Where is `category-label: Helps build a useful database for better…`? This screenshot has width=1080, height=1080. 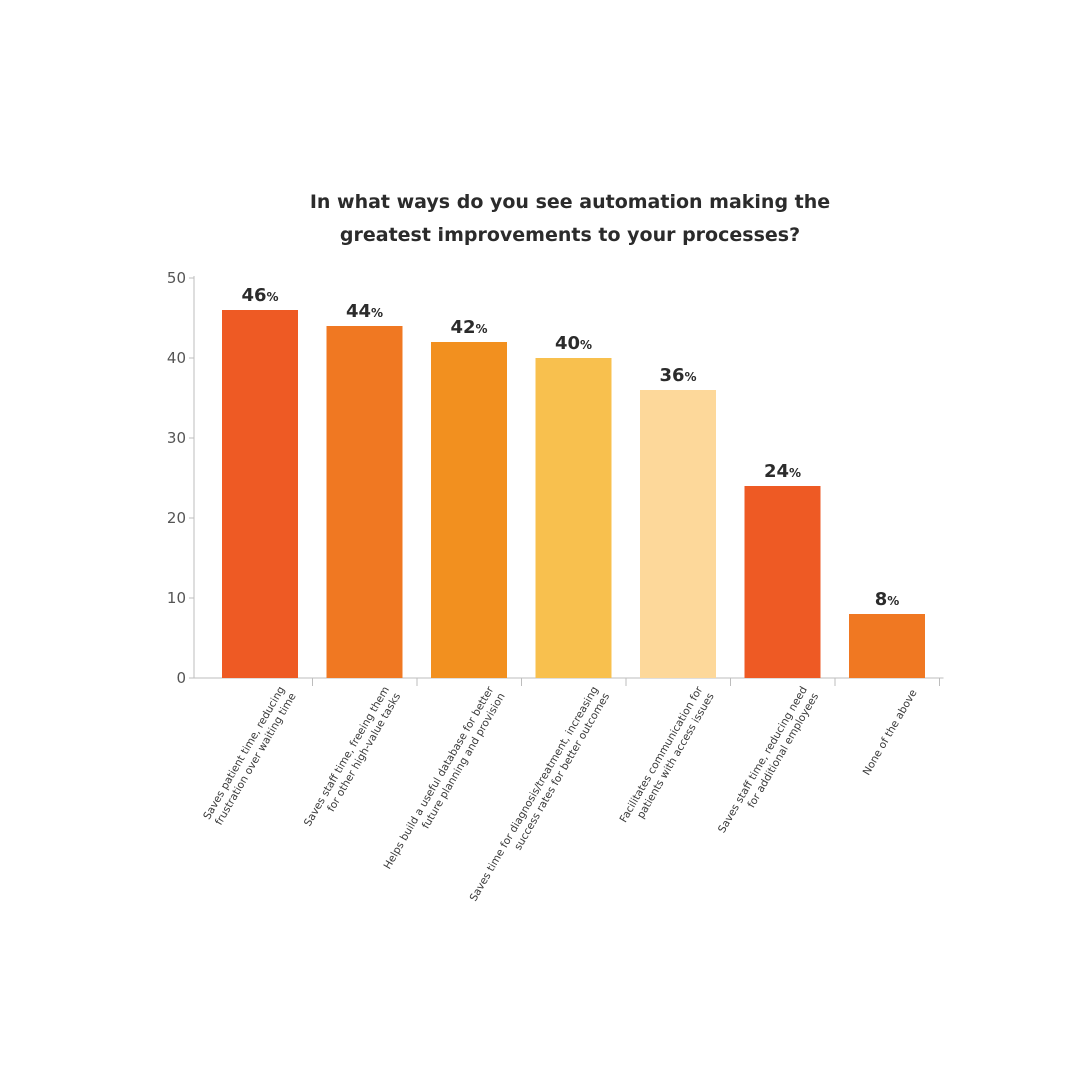 category-label: Helps build a useful database for better… is located at coordinates (445, 781).